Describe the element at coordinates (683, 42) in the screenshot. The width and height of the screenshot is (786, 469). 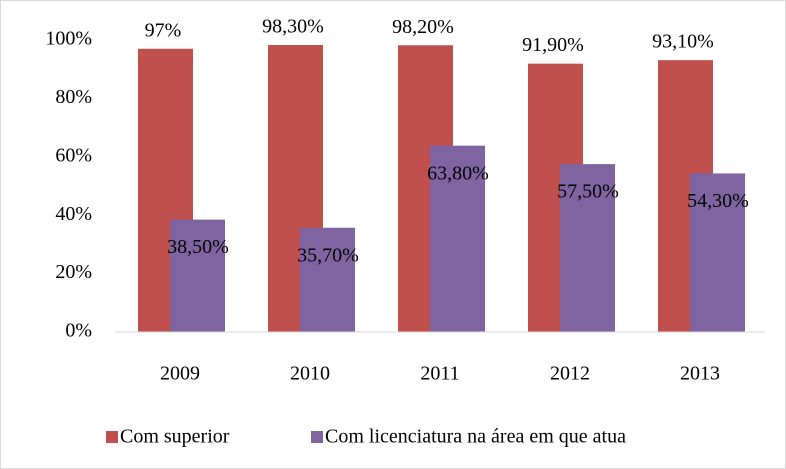
I see `data-label: 93,10%` at that location.